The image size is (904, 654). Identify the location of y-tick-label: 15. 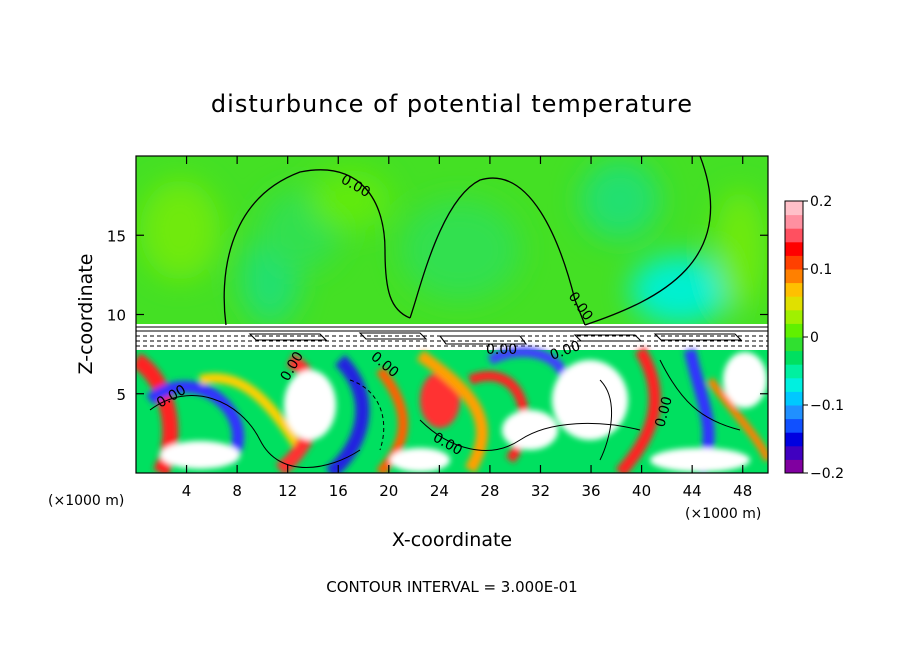
(116, 236).